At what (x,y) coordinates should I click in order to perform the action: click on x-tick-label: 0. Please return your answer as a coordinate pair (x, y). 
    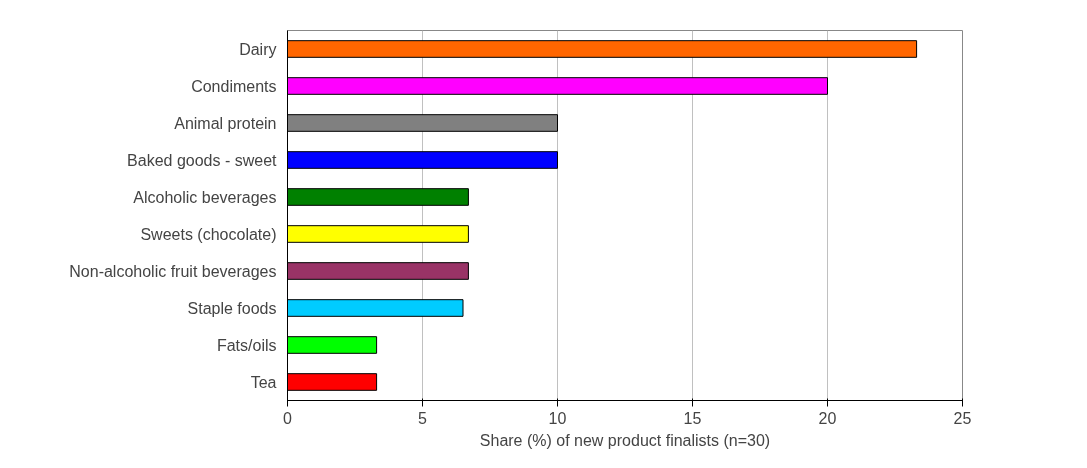
    Looking at the image, I should click on (288, 418).